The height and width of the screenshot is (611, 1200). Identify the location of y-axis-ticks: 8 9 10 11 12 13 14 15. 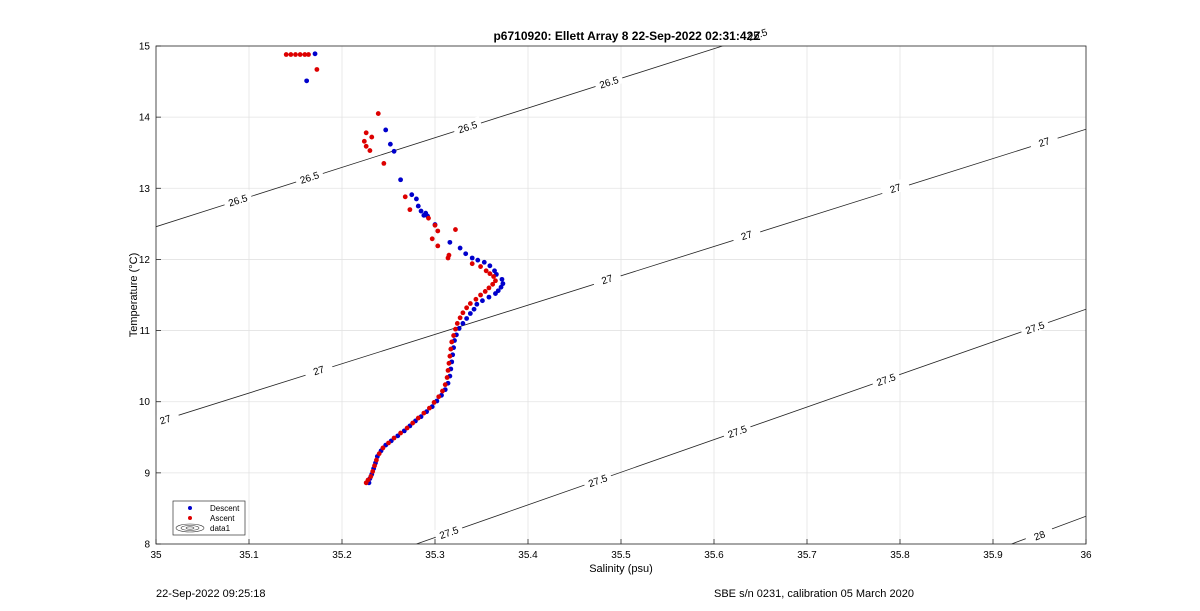
(150, 296).